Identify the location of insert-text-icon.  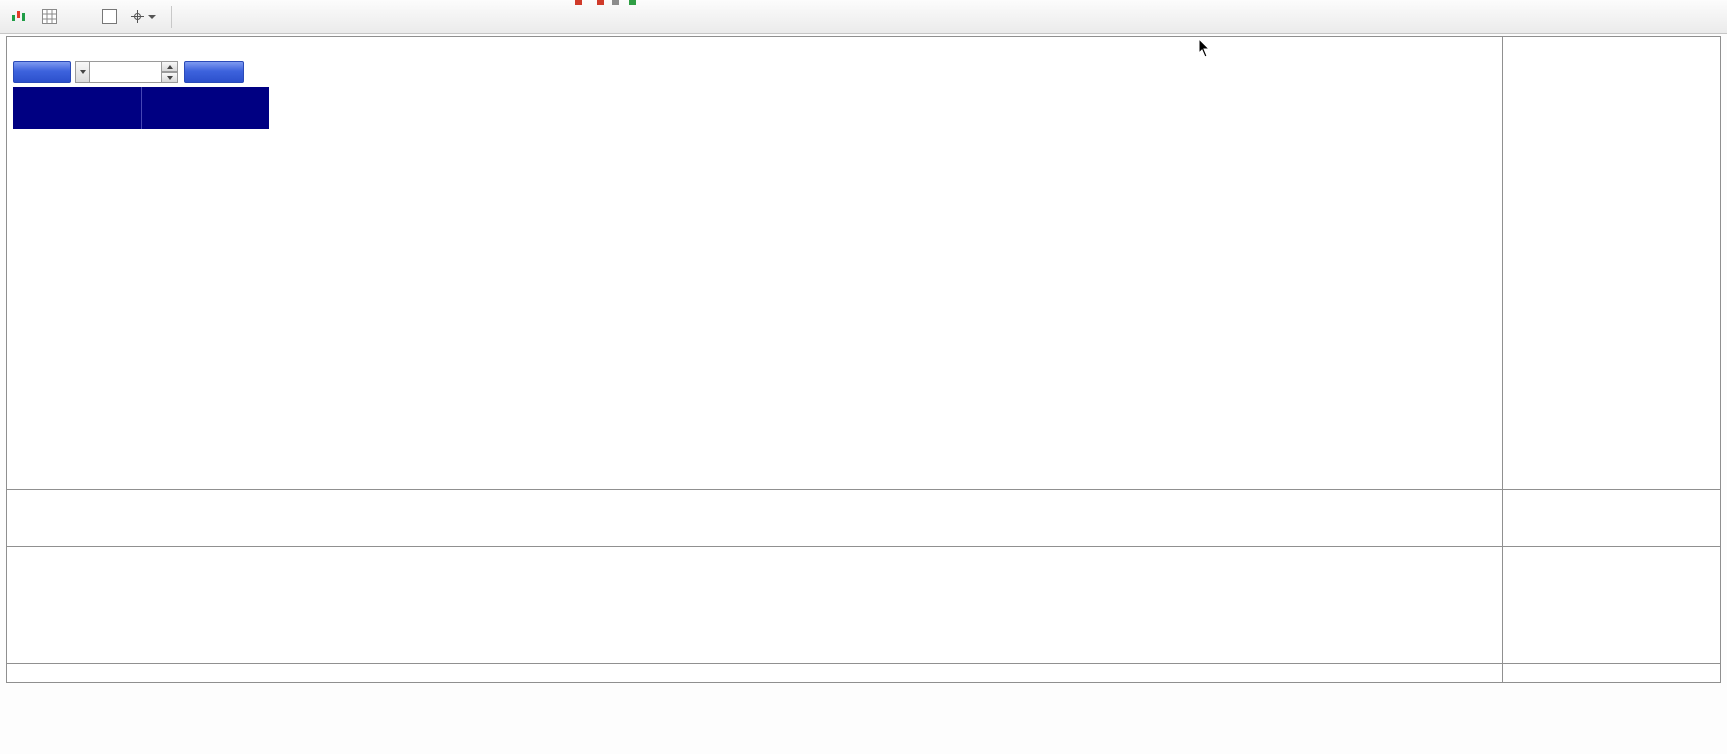
(79, 17).